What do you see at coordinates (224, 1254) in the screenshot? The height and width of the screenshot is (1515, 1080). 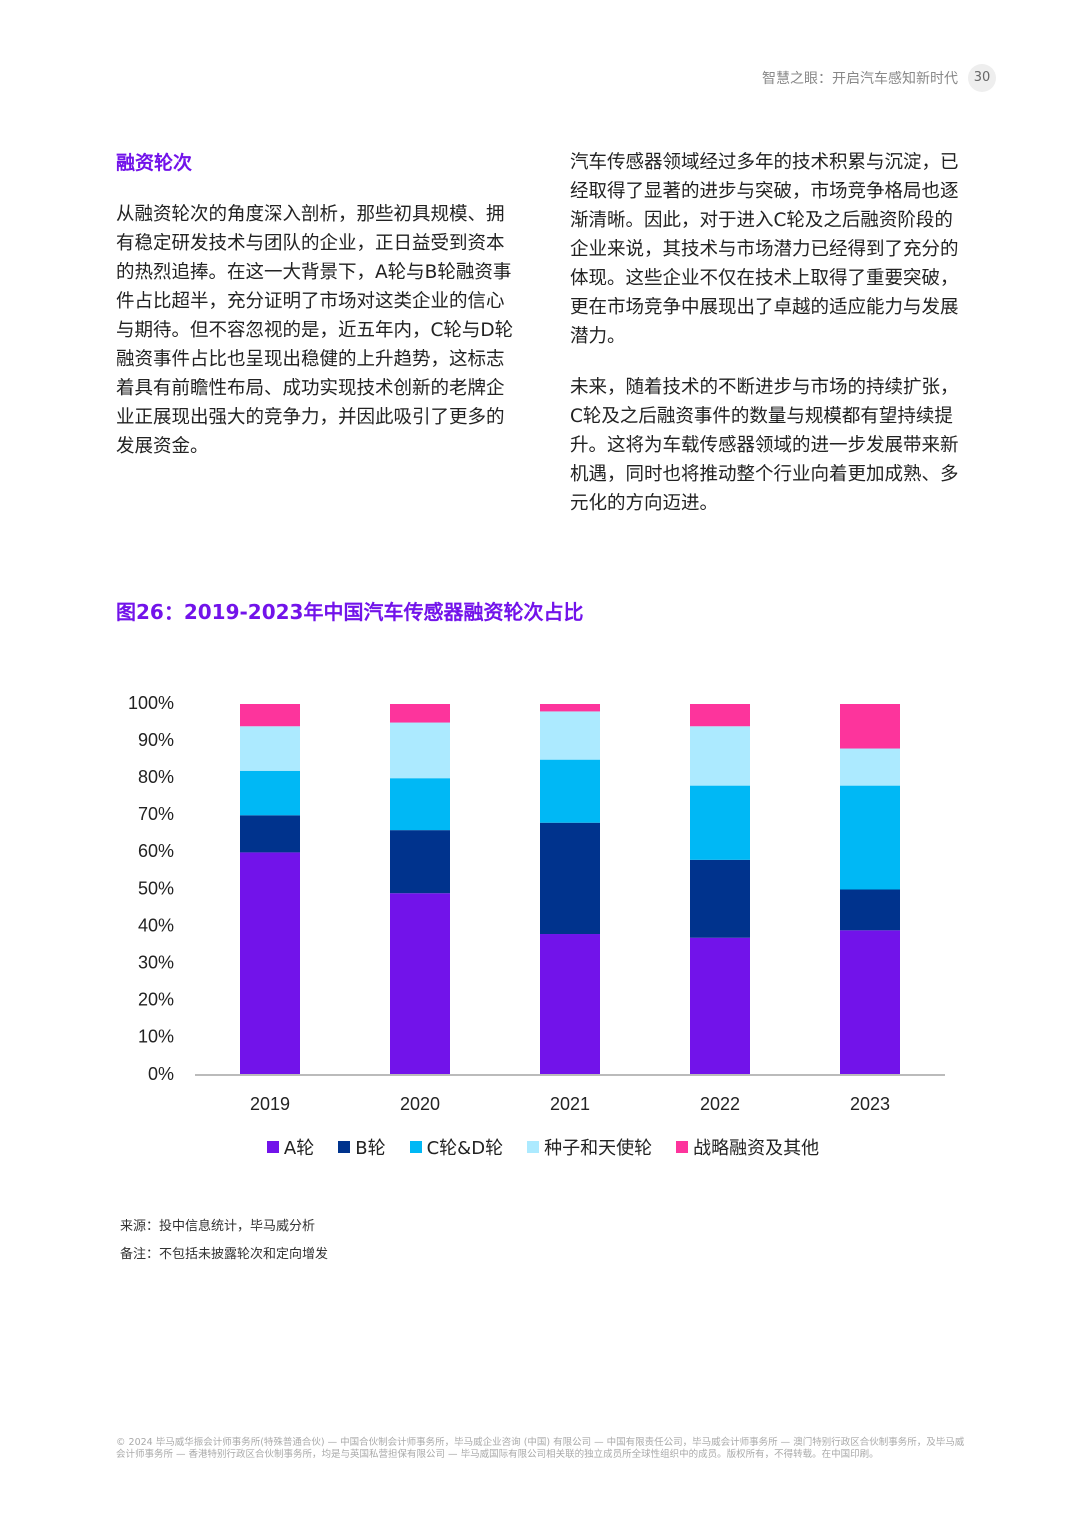 I see `note: 备注：不包括未披露轮次和定向增发` at bounding box center [224, 1254].